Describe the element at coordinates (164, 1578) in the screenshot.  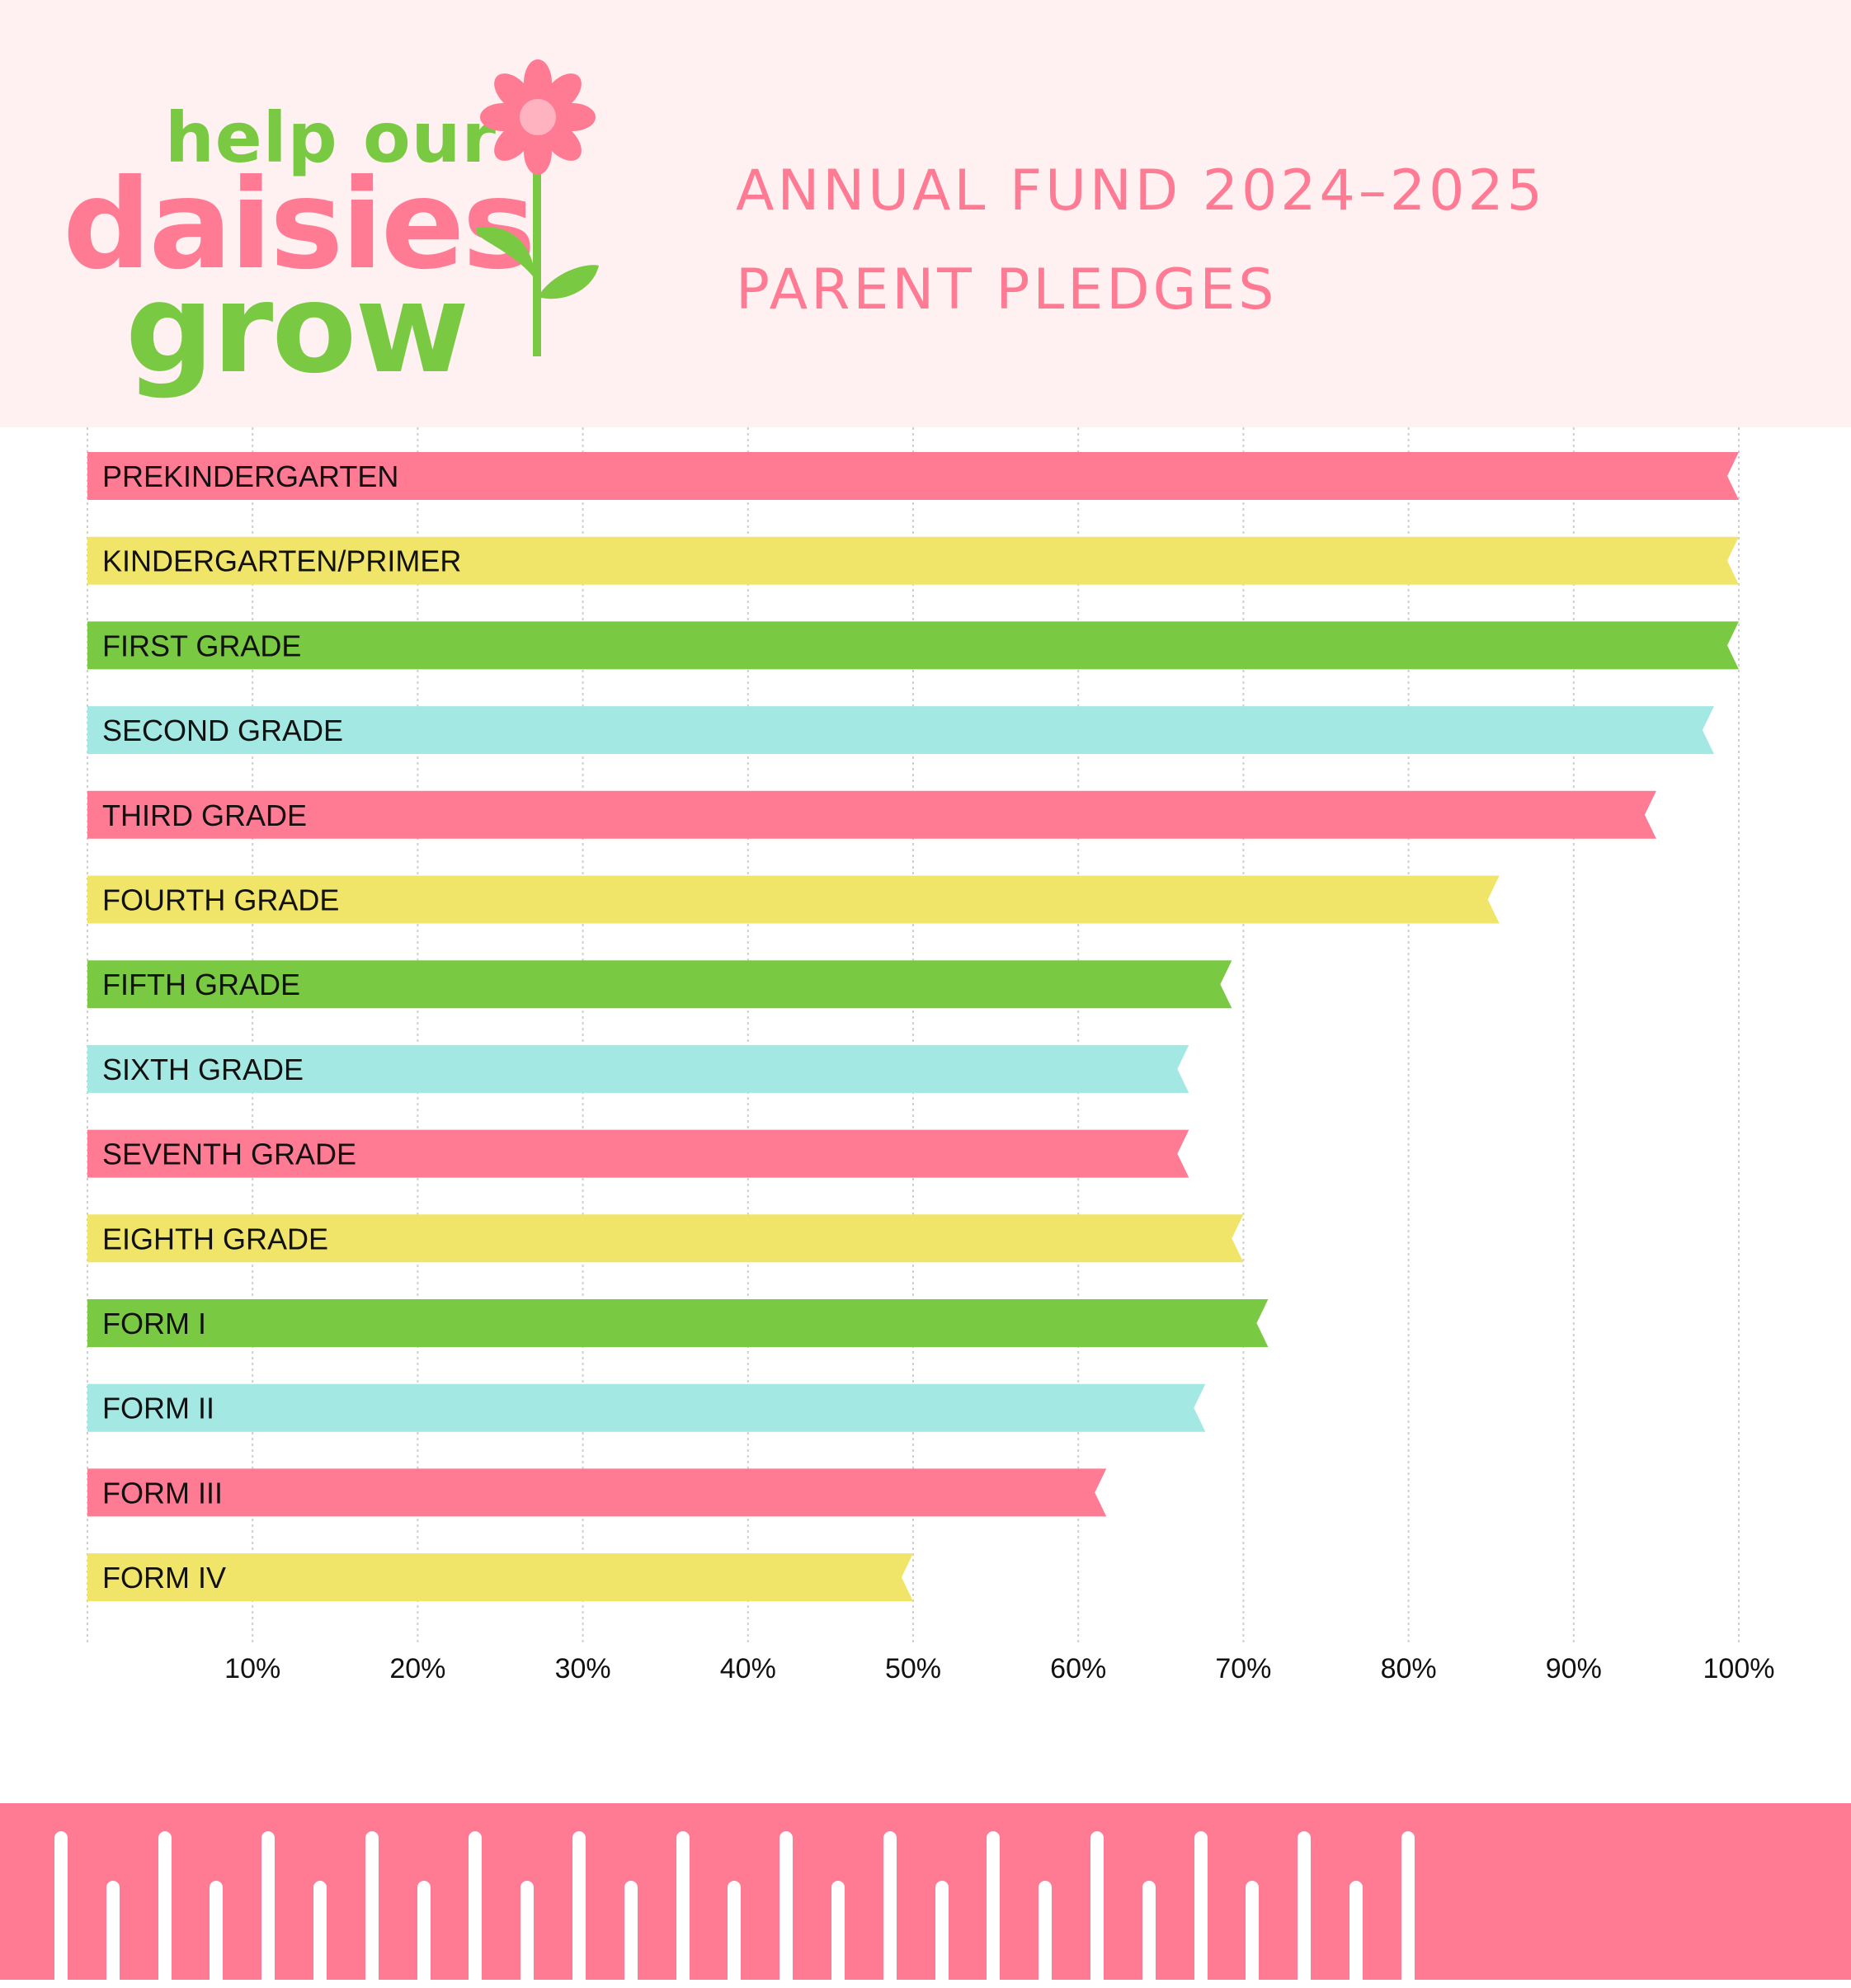
I see `bar-label: FORM IV` at that location.